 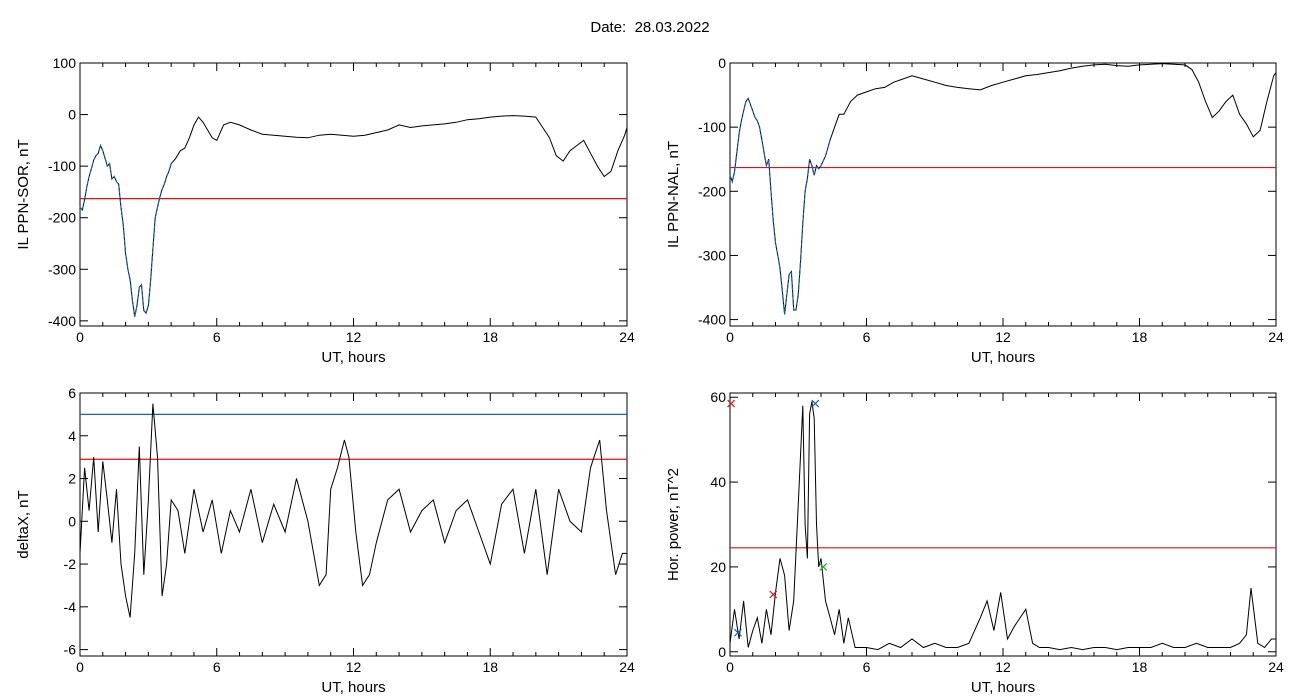 I want to click on y-axis-label: deltaX, nT, so click(x=23, y=524).